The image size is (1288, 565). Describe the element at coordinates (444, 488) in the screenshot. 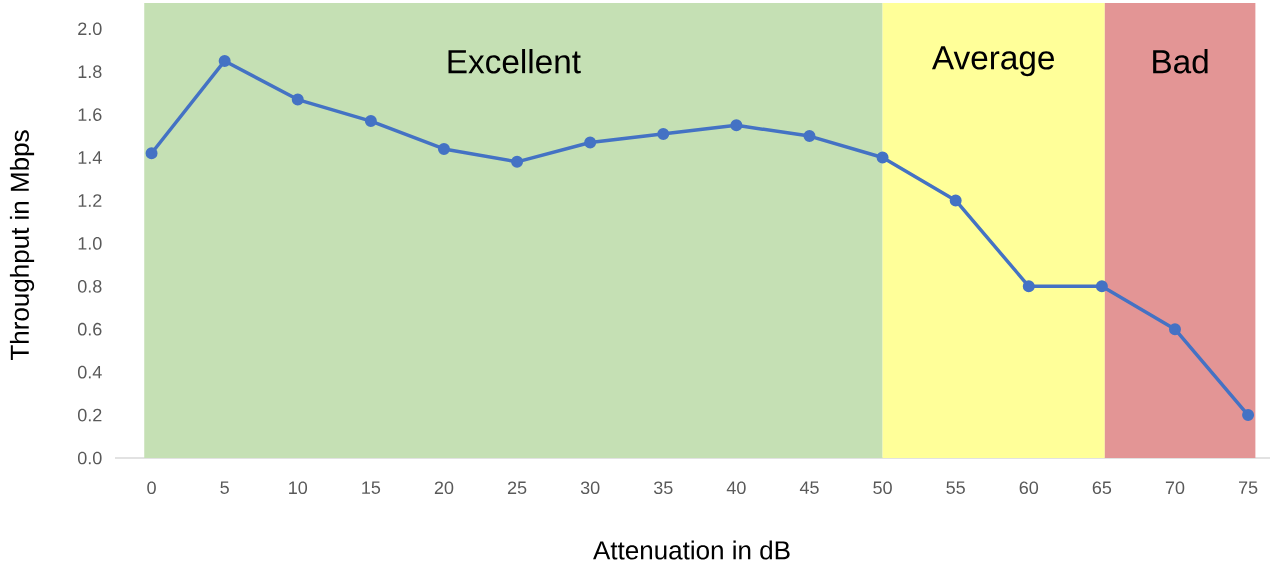

I see `x-tick-label: 20` at that location.